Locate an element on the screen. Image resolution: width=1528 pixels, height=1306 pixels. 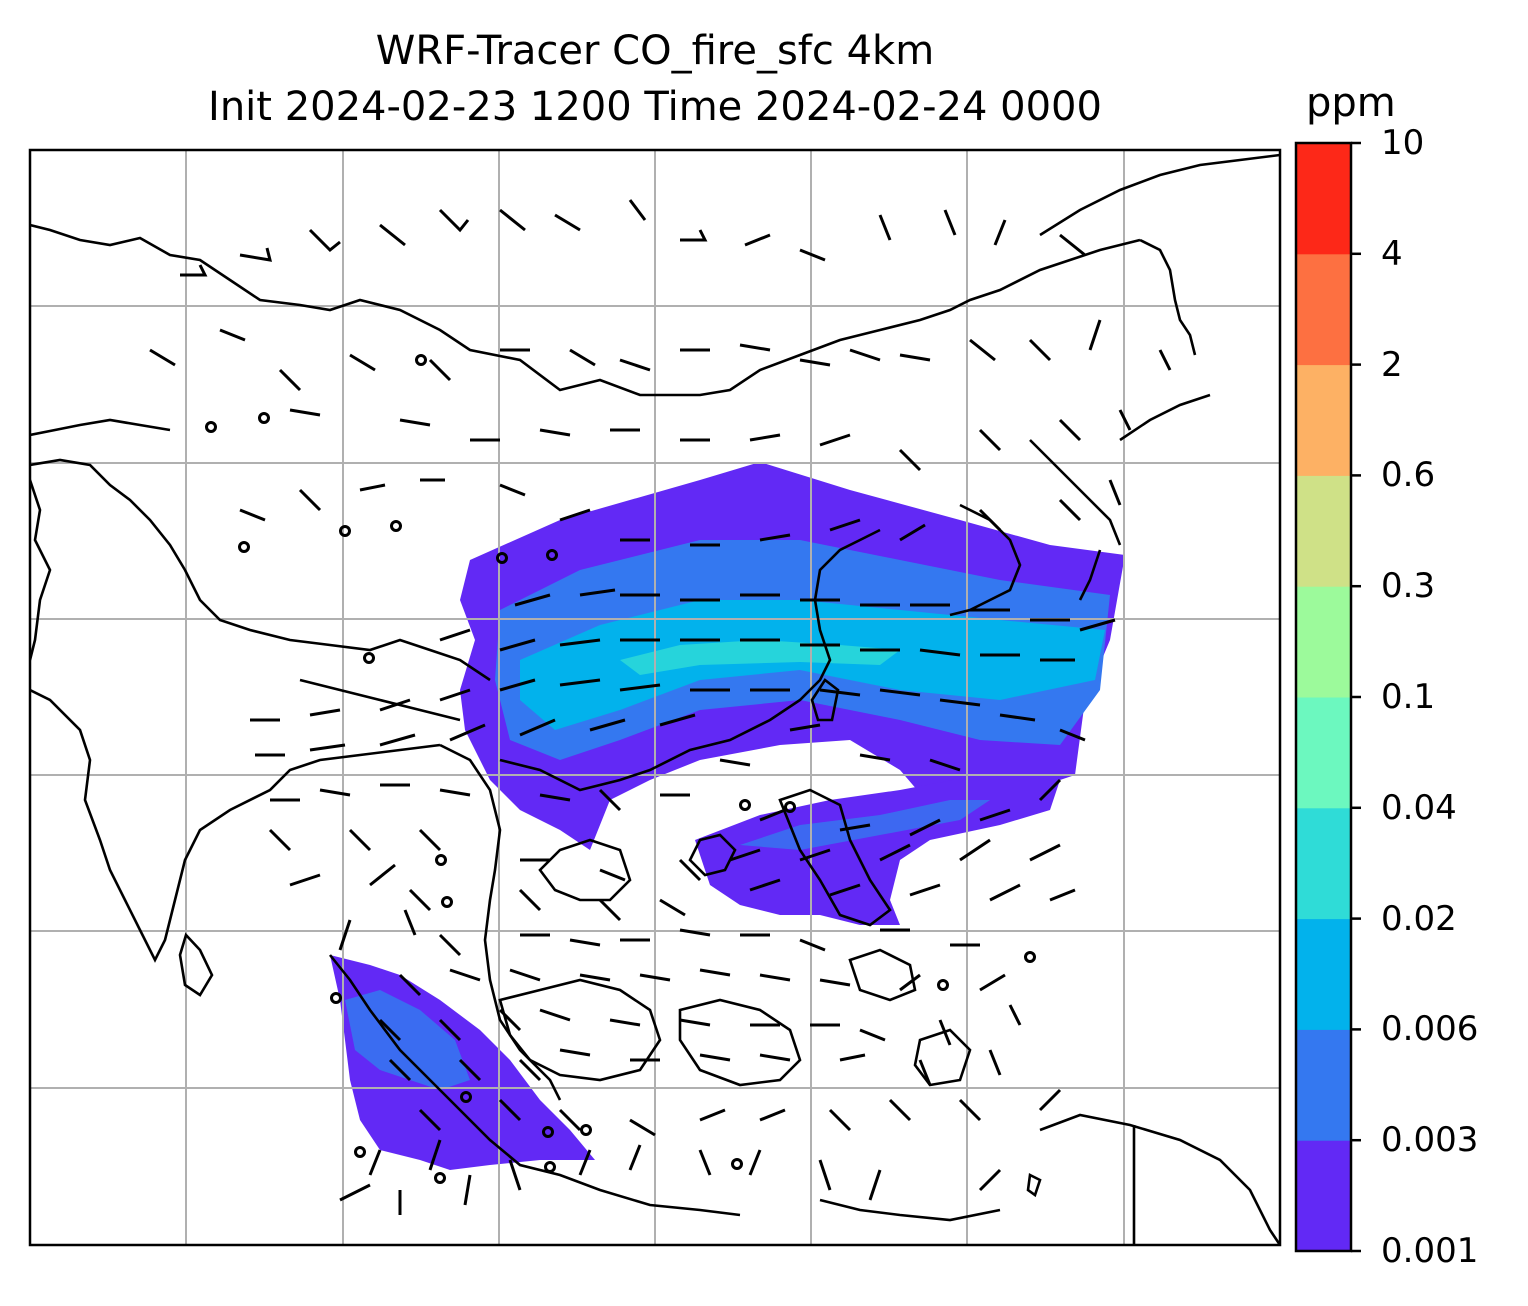
colorbar-tick-label: 0.003 is located at coordinates (1430, 1140).